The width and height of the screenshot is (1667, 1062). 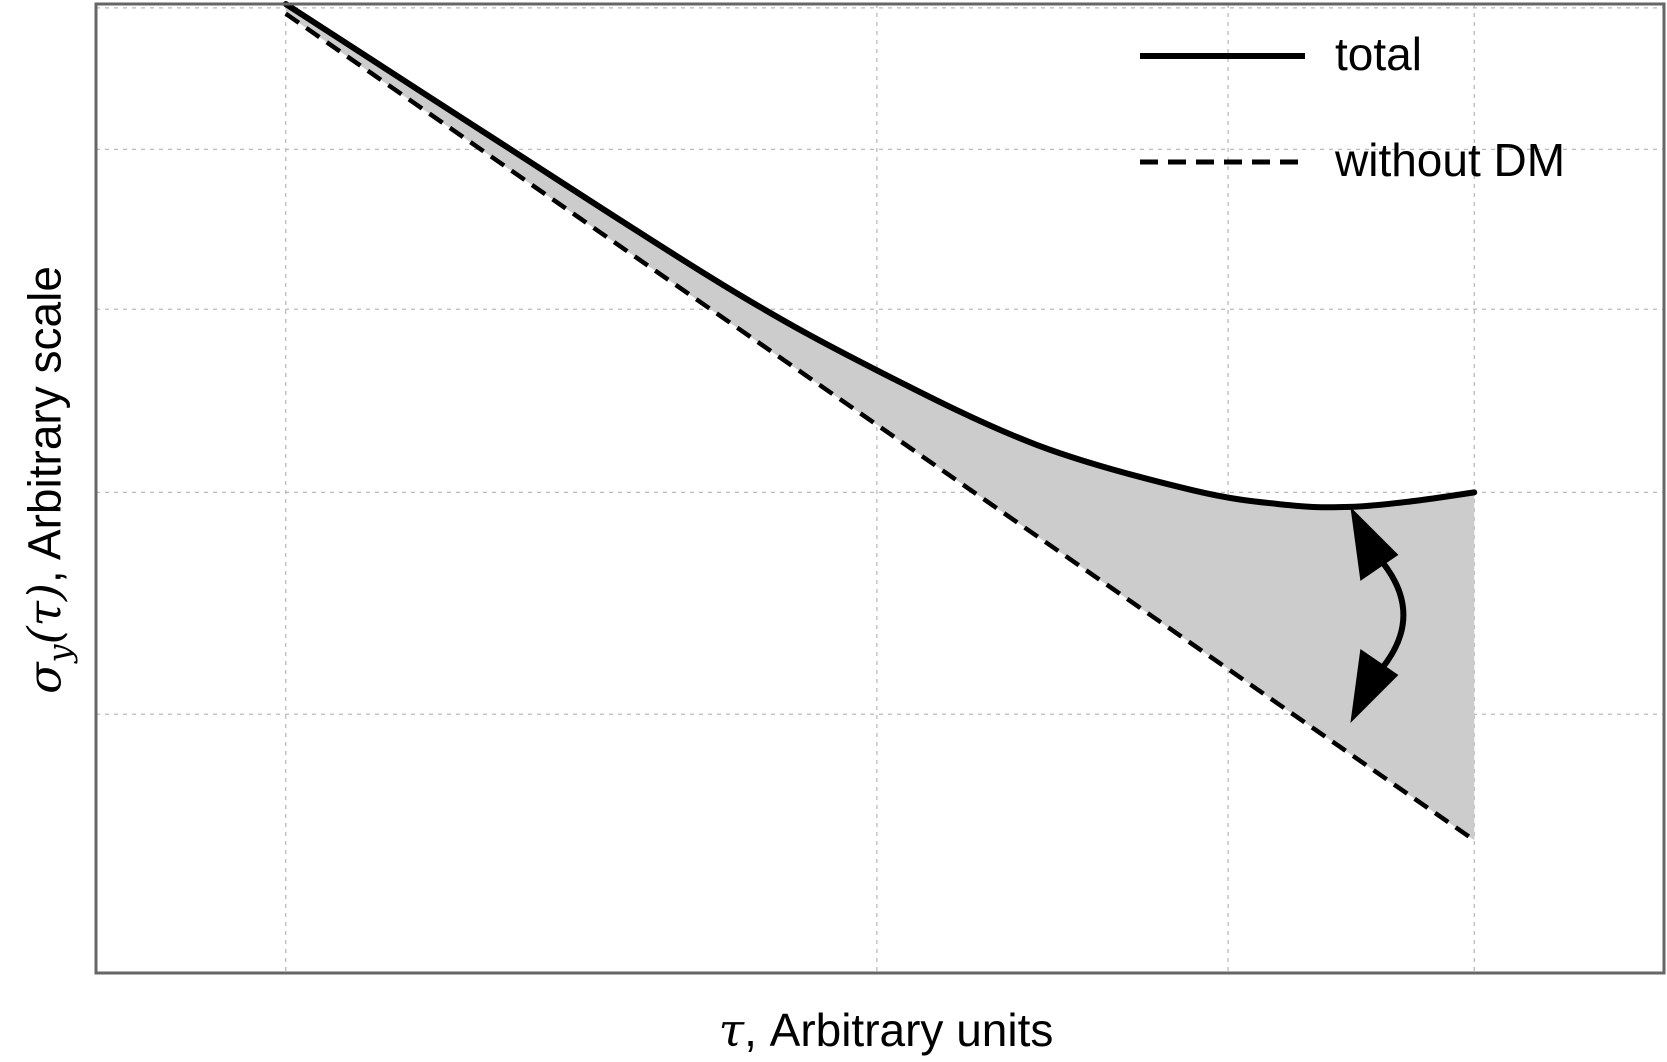 What do you see at coordinates (731, 1030) in the screenshot?
I see `x-axis-label-symbol: τ` at bounding box center [731, 1030].